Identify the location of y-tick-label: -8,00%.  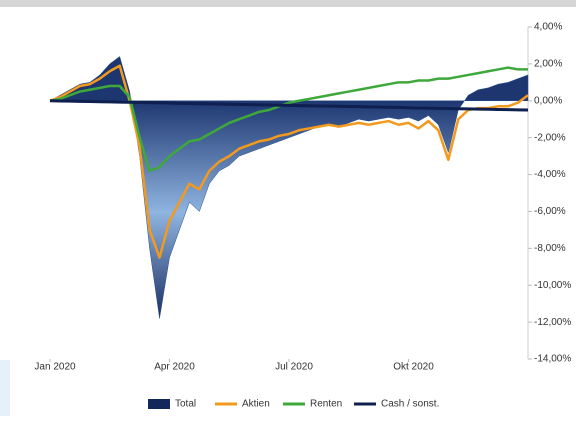
(550, 248).